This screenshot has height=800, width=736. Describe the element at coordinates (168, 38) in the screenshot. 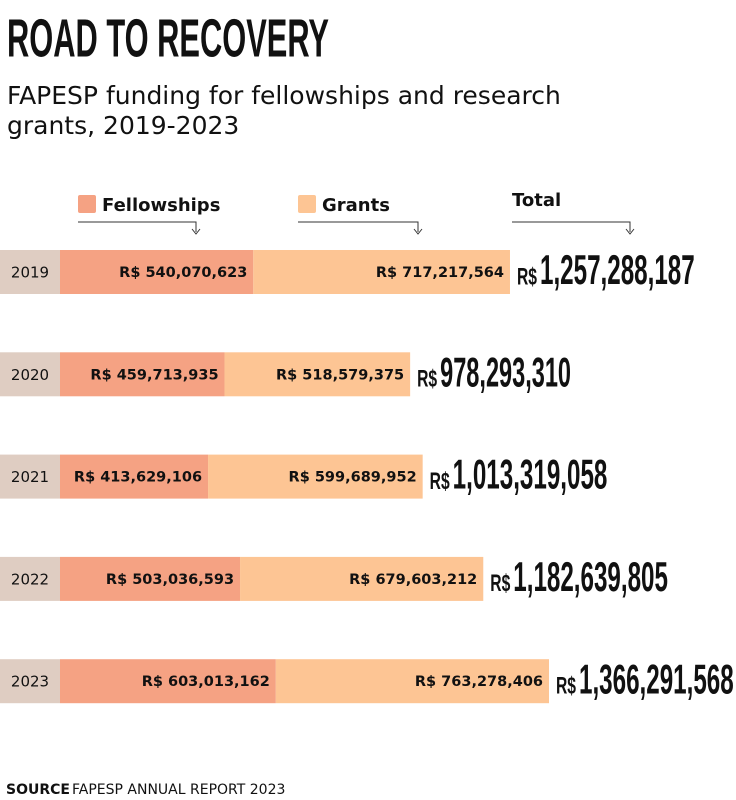

I see `chart-title: ROAD TO RECOVERY` at that location.